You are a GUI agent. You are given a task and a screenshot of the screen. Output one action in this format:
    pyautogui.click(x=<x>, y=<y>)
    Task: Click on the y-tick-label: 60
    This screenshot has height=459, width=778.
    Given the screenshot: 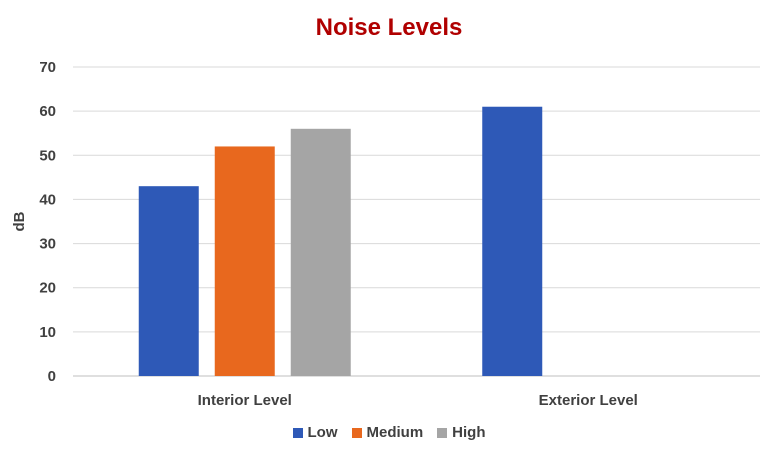 What is the action you would take?
    pyautogui.click(x=47, y=111)
    